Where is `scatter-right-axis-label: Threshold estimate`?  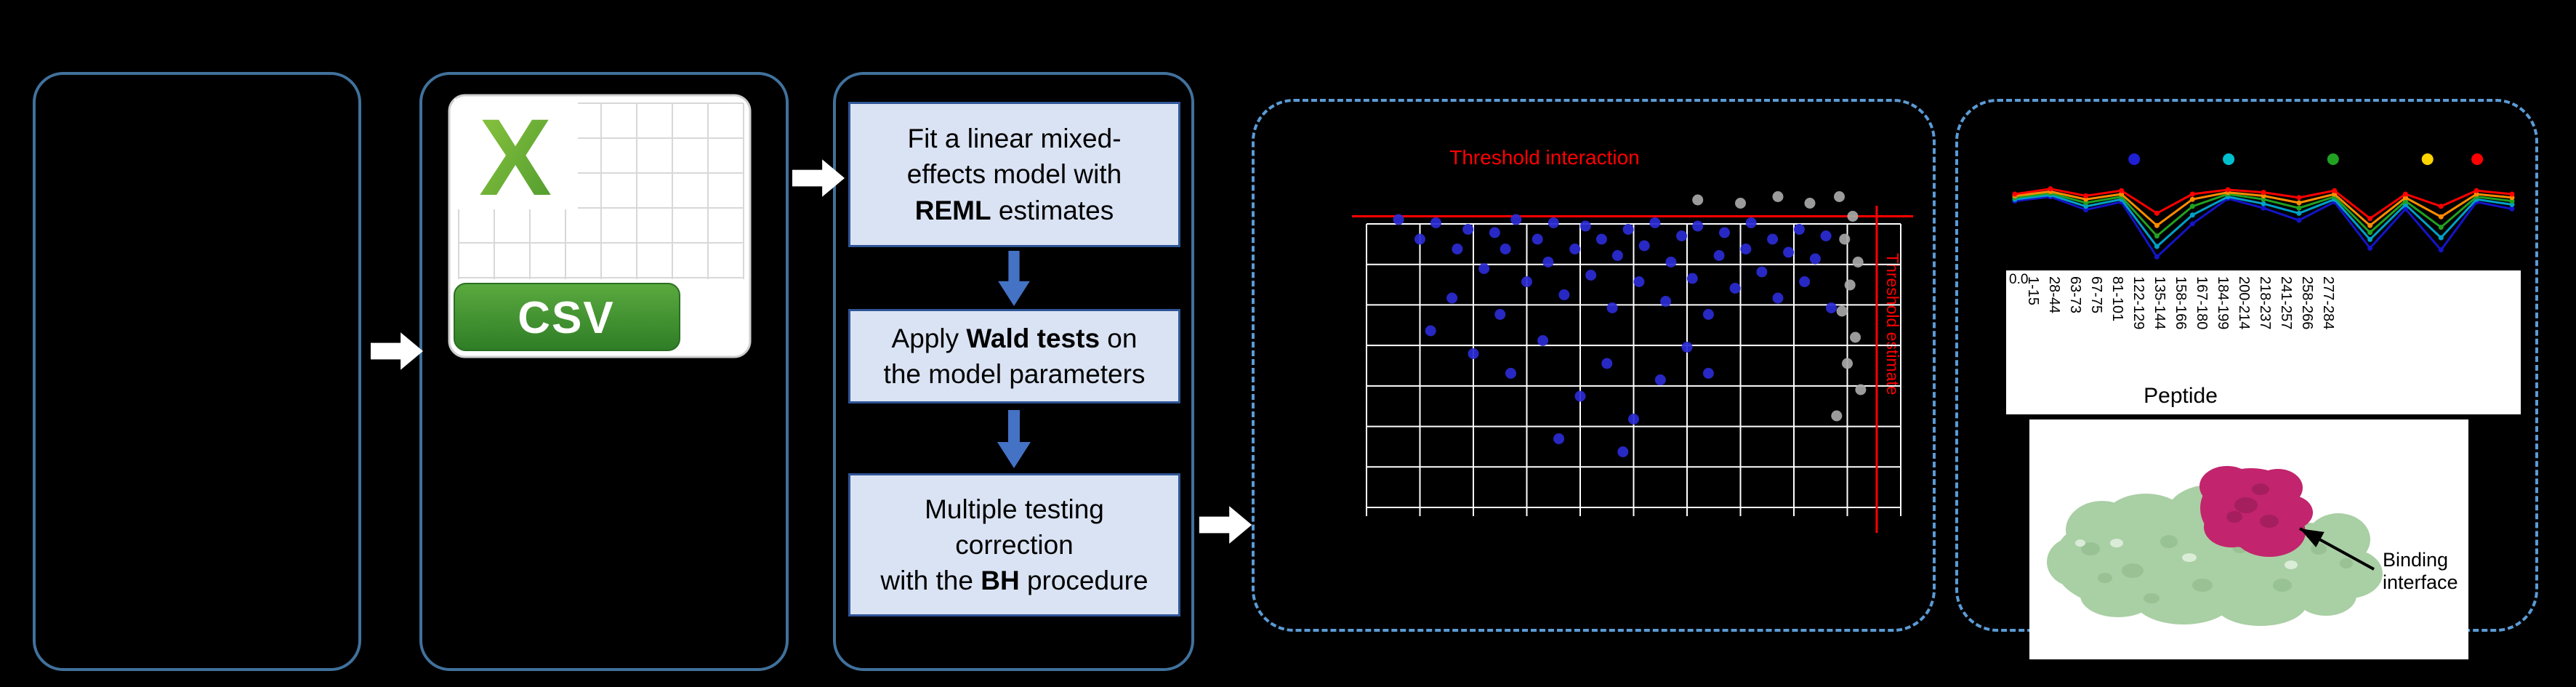
scatter-right-axis-label: Threshold estimate is located at coordinates (1892, 324).